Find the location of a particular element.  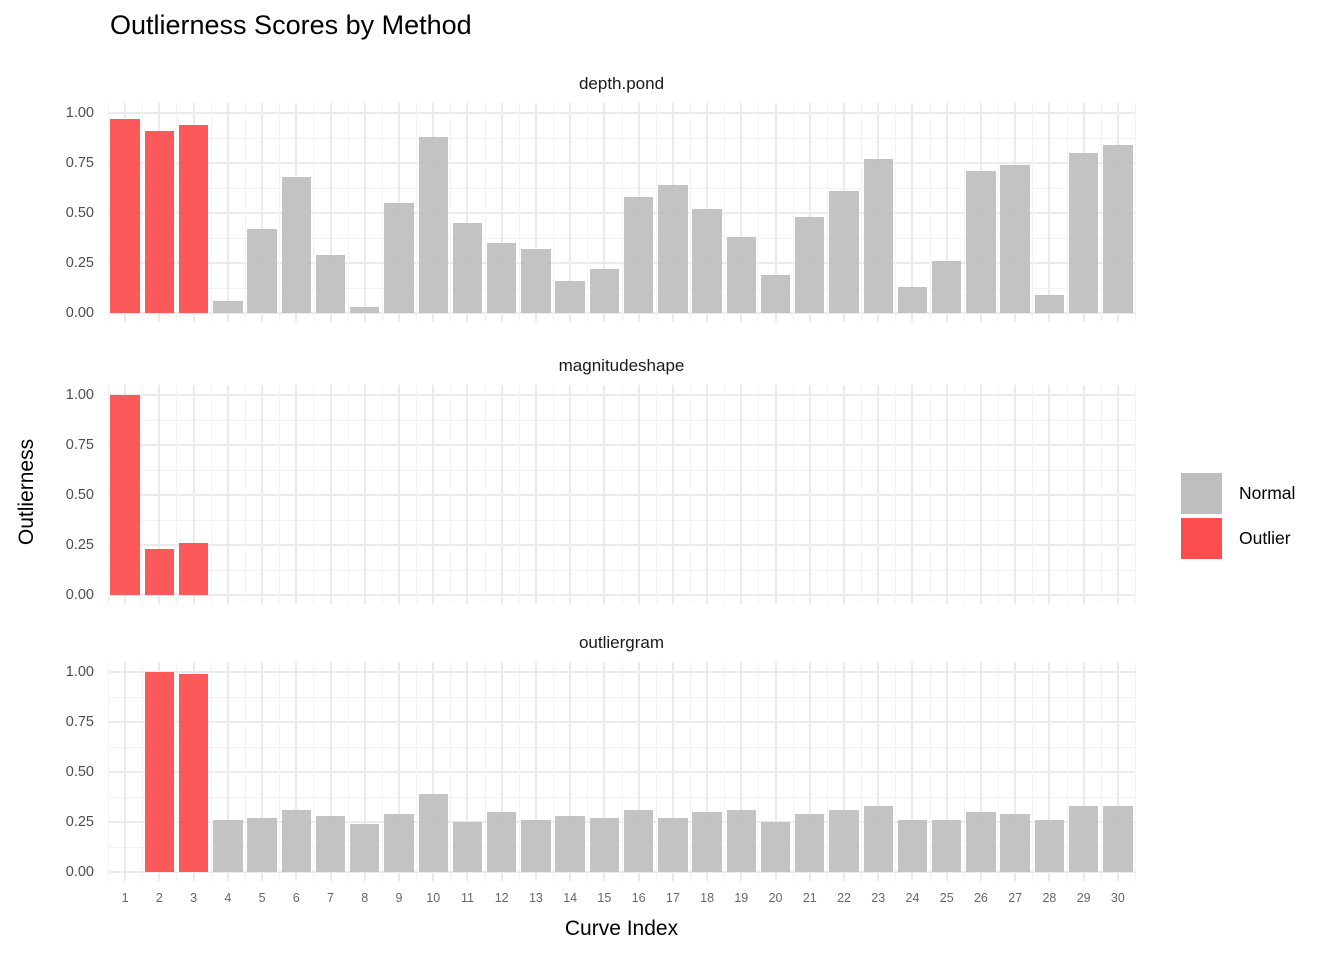

y-axis-title: Outlierness is located at coordinates (26, 492).